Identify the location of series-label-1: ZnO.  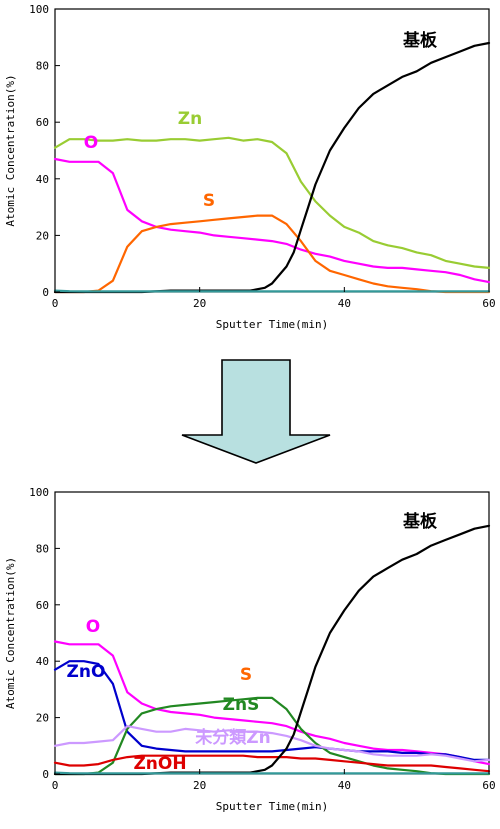
(86, 672).